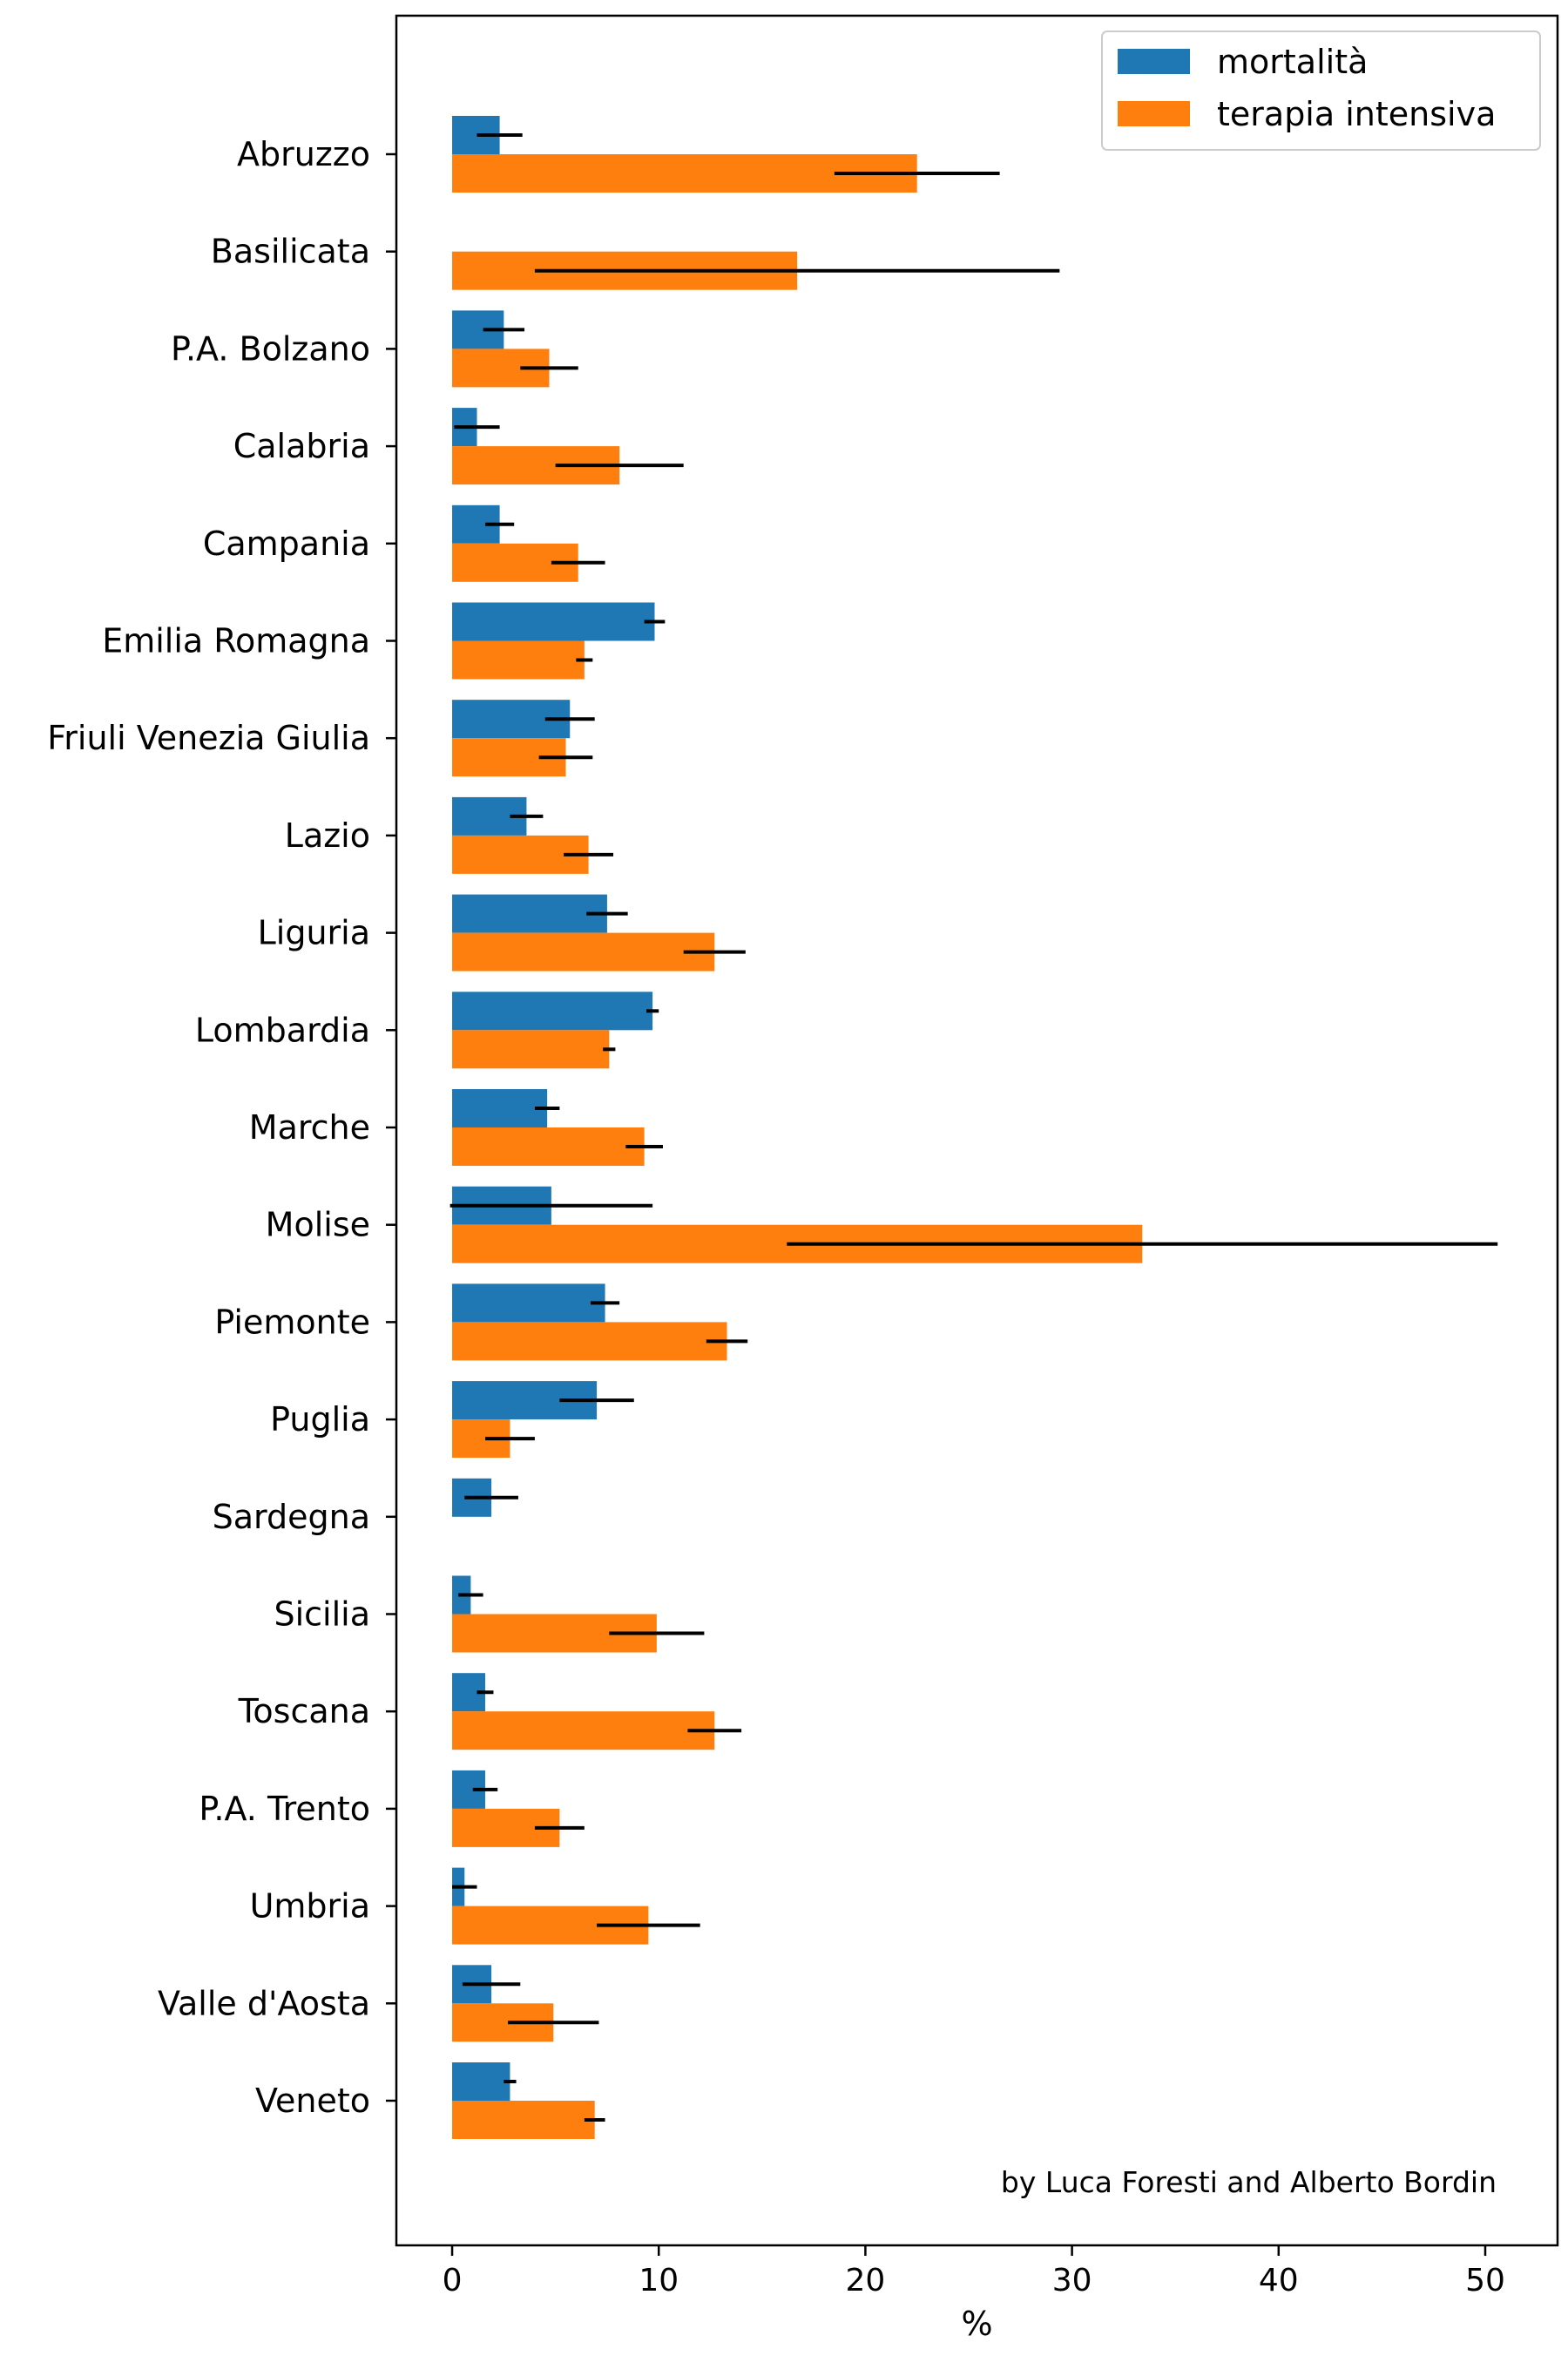 This screenshot has width=1568, height=2356. What do you see at coordinates (1279, 2280) in the screenshot?
I see `x-tick-label-40: 40` at bounding box center [1279, 2280].